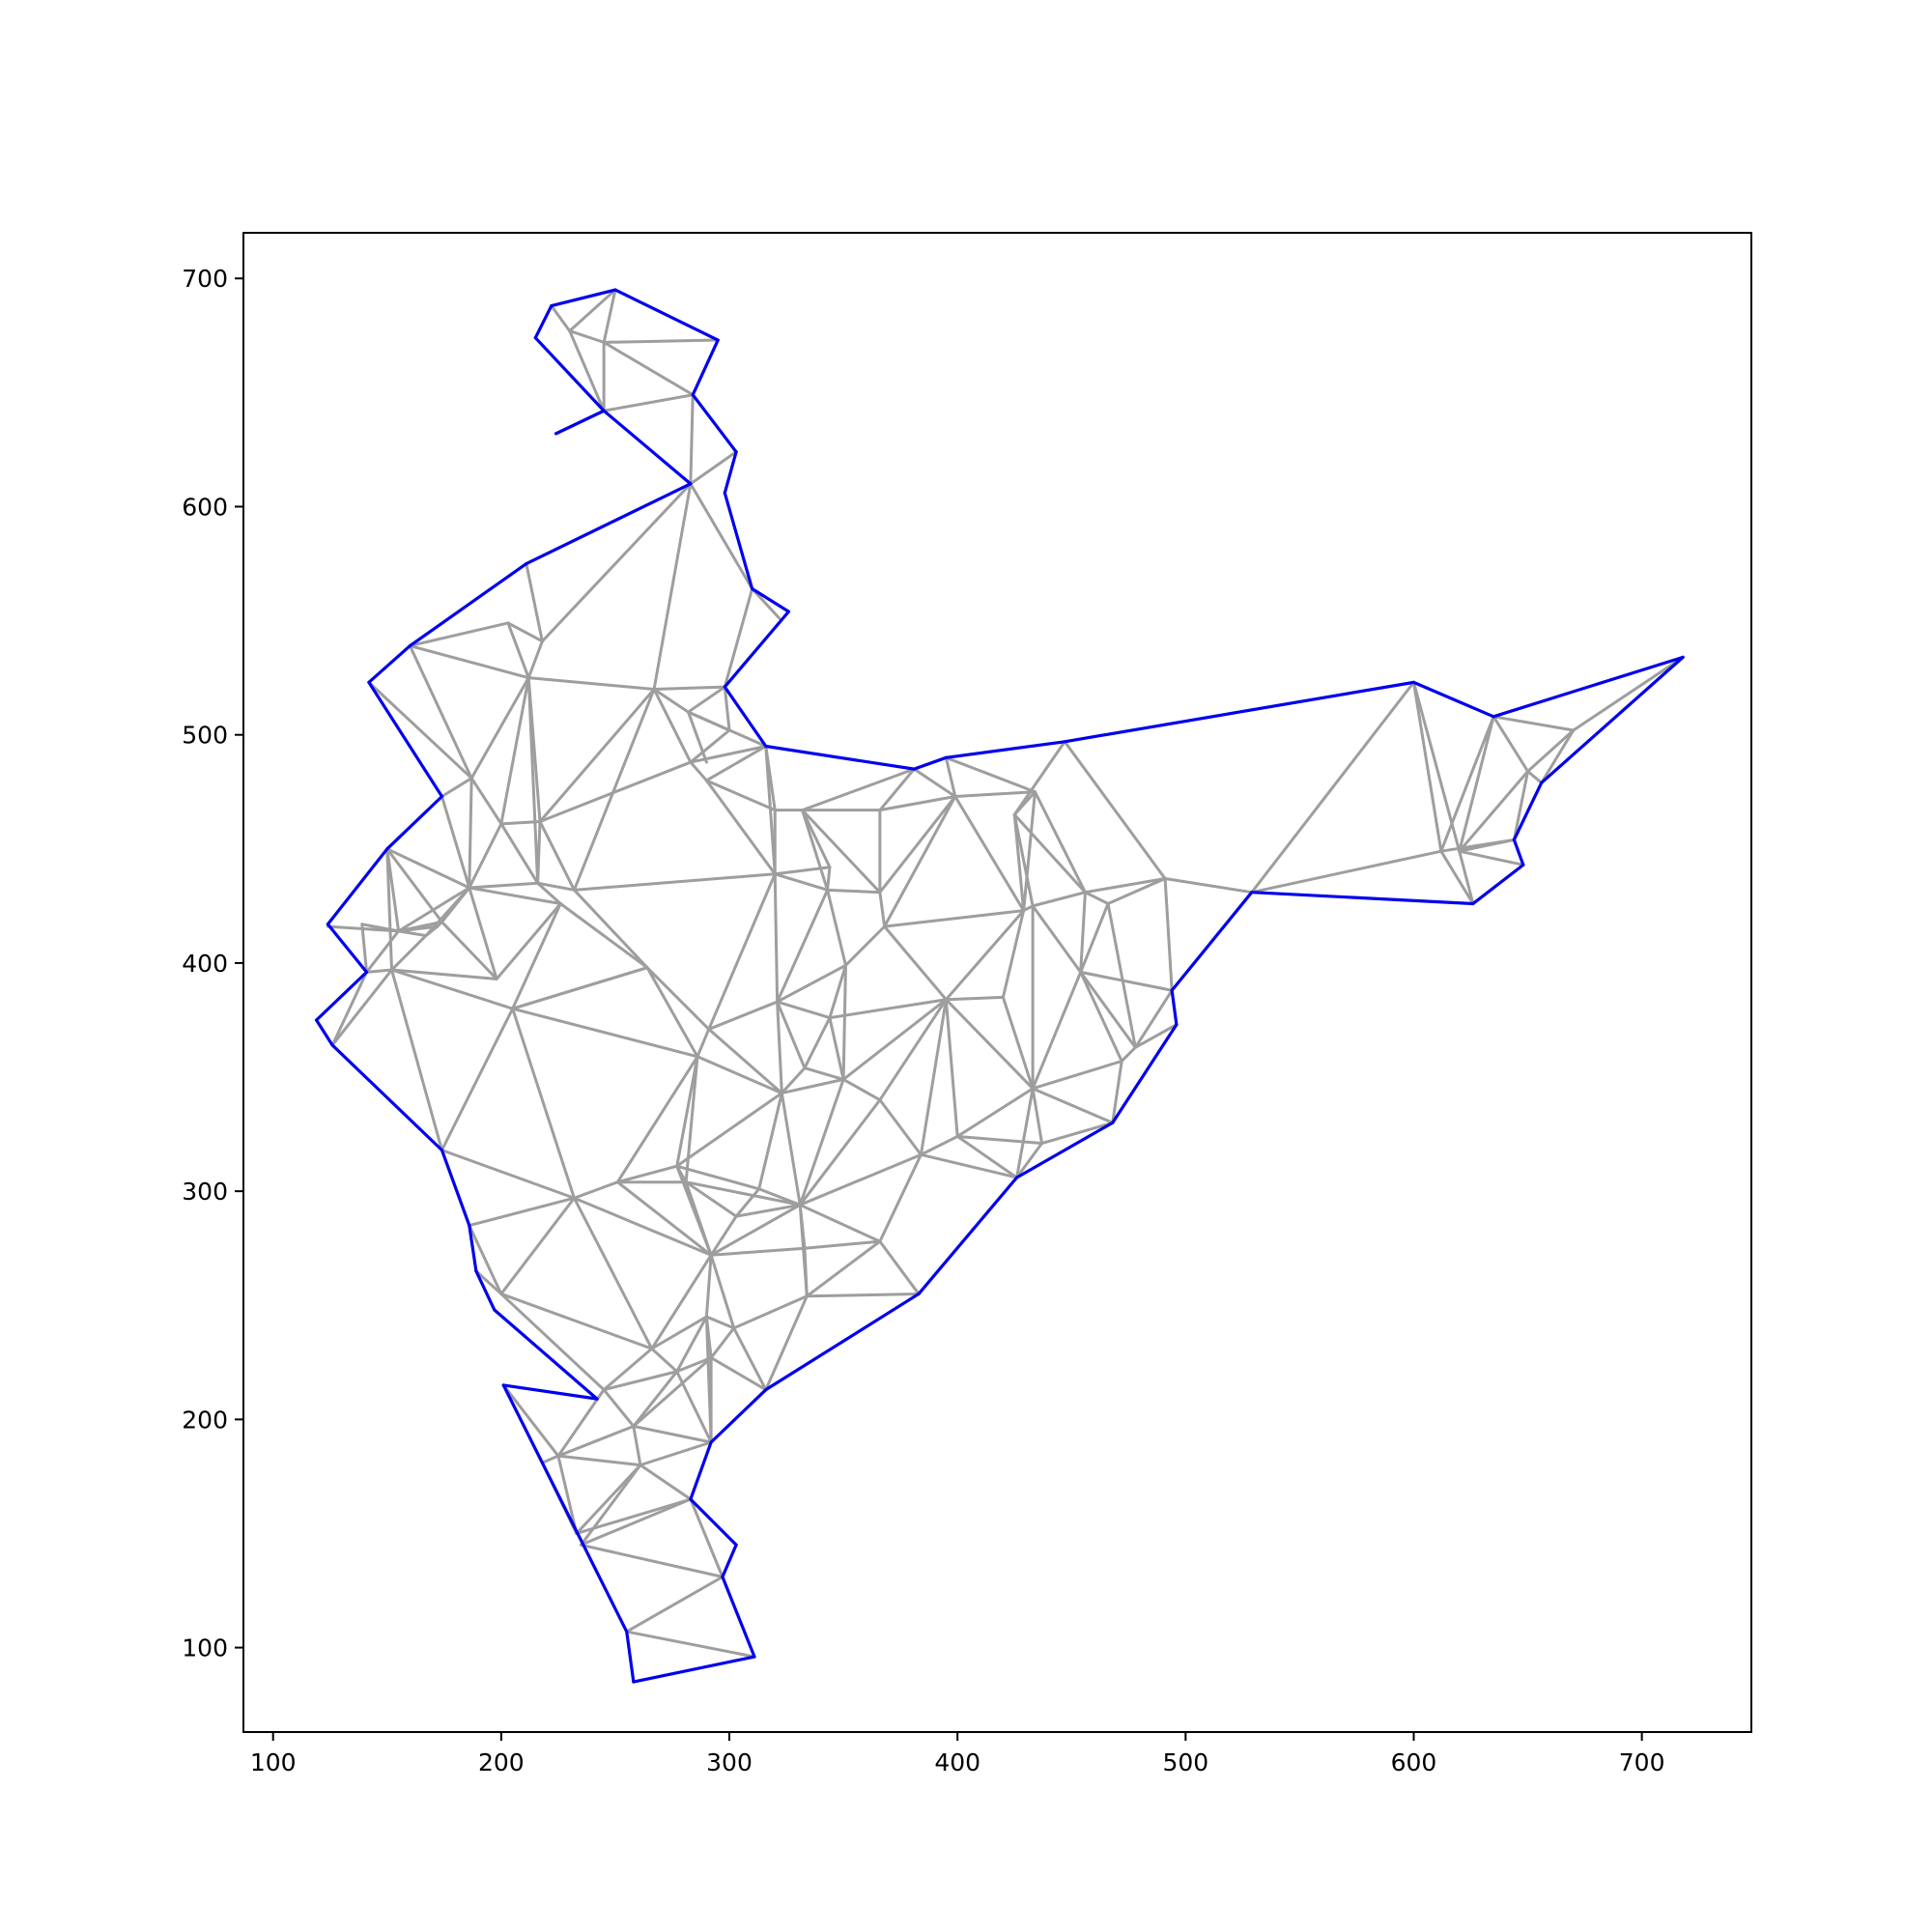 This screenshot has width=1932, height=1932. I want to click on x-tick-label: 200, so click(502, 1762).